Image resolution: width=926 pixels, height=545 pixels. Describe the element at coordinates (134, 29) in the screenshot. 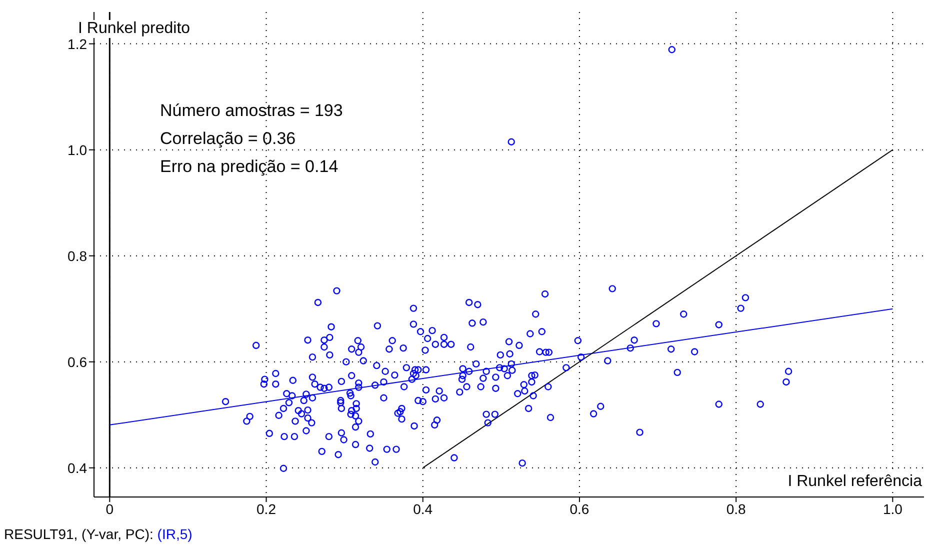

I see `y-axis-title: I Runkel predito` at that location.